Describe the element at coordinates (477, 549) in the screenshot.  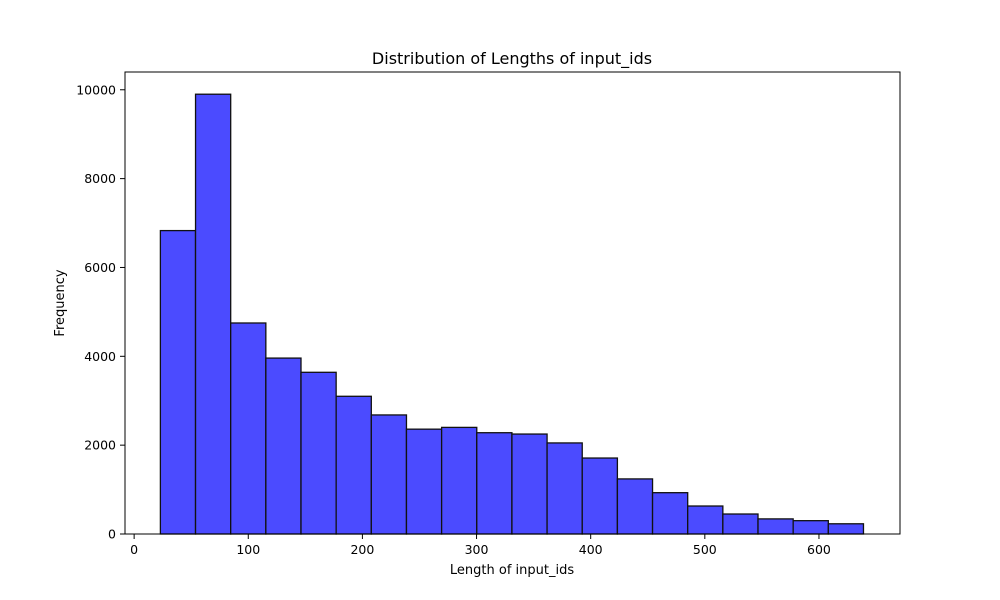
I see `x-tick-label: 300` at that location.